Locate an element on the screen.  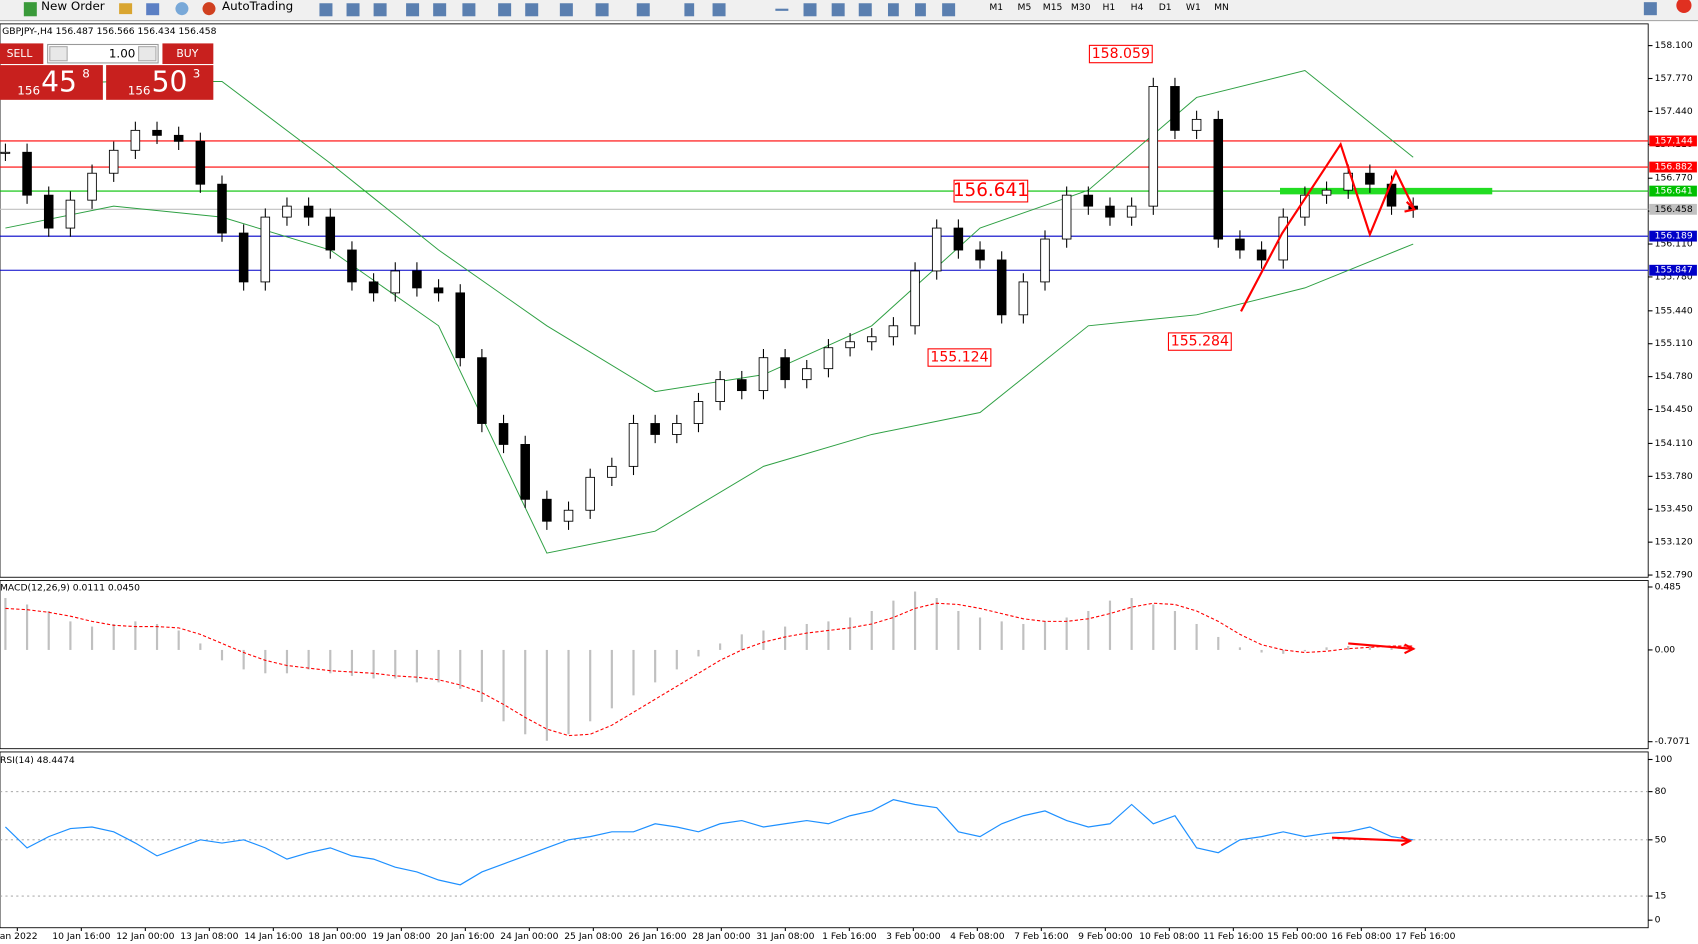
y-tick-label: 80 is located at coordinates (1661, 791).